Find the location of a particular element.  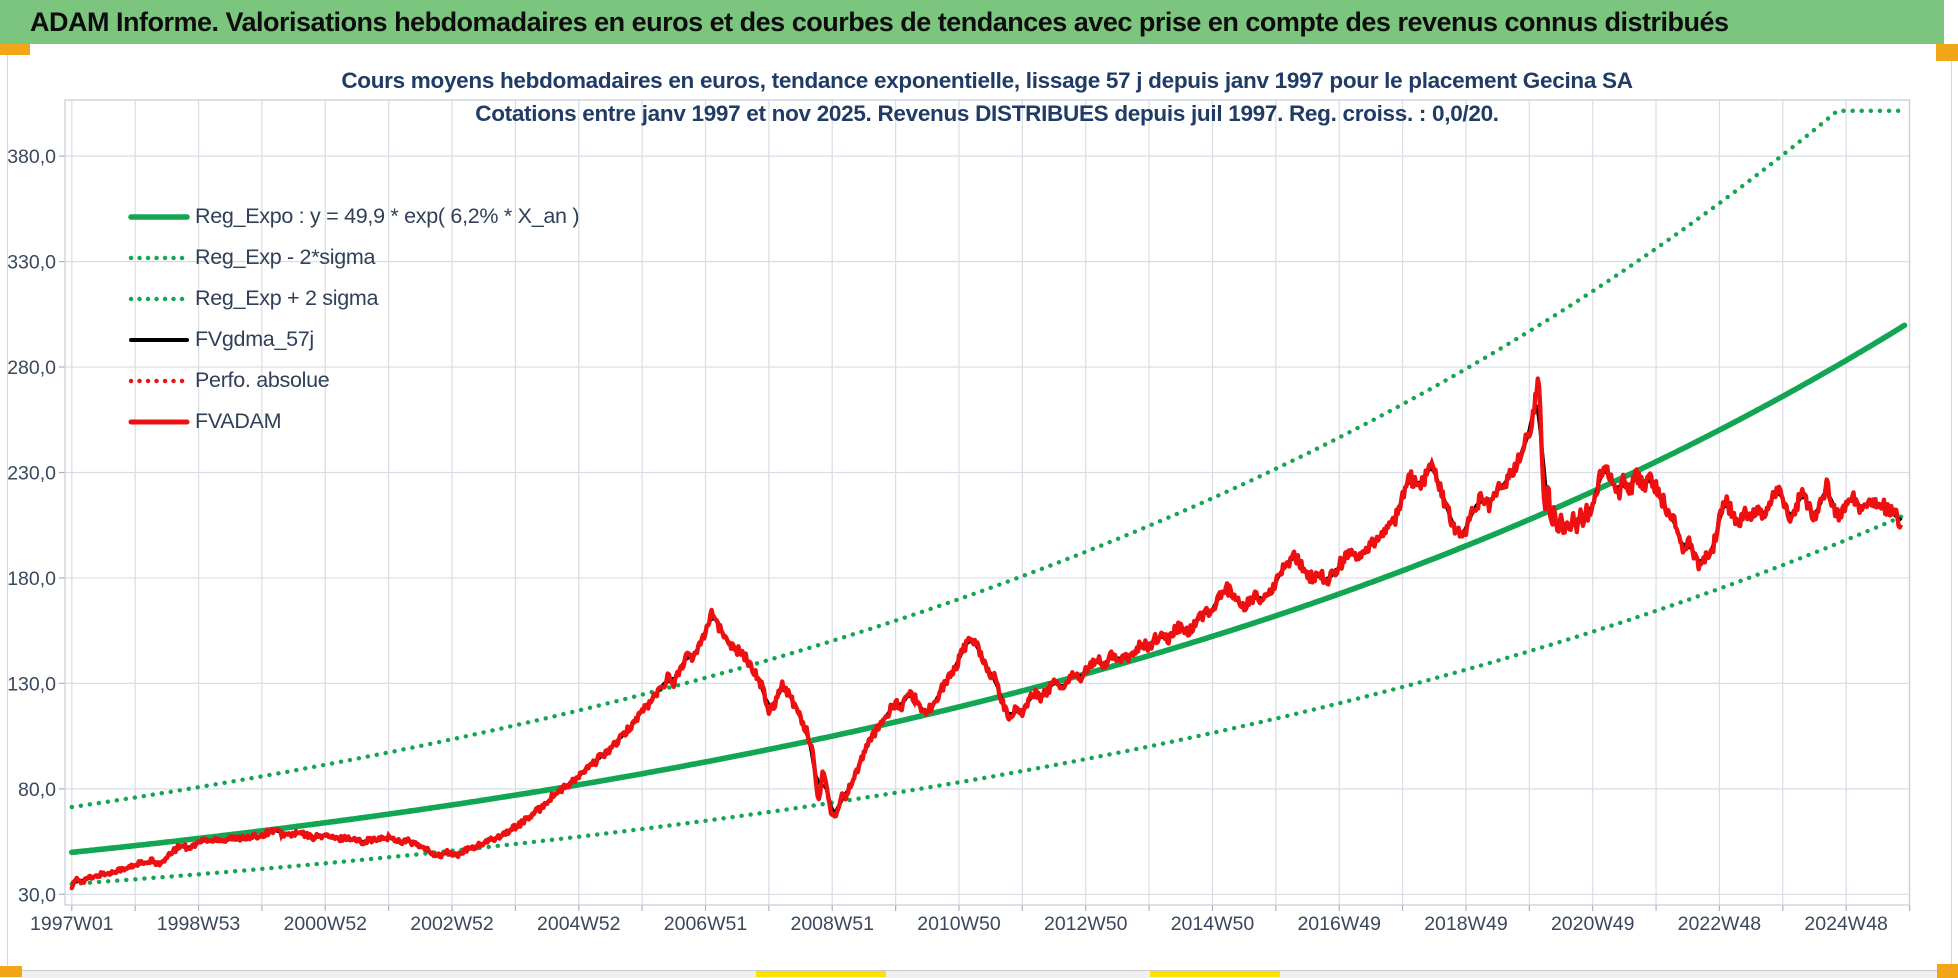

x-axis-label: 2018W49 is located at coordinates (1465, 924).